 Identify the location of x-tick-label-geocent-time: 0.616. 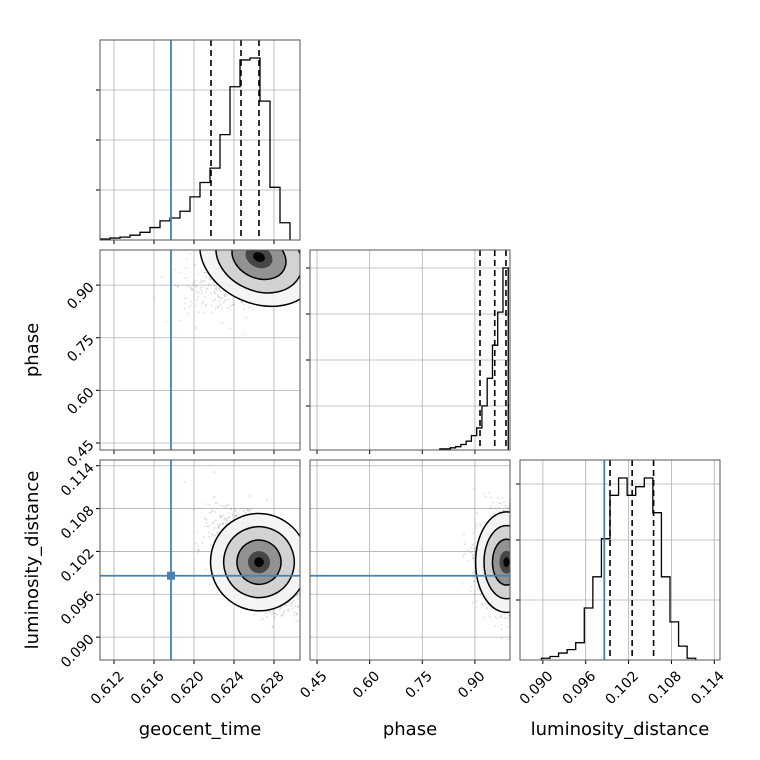
(148, 688).